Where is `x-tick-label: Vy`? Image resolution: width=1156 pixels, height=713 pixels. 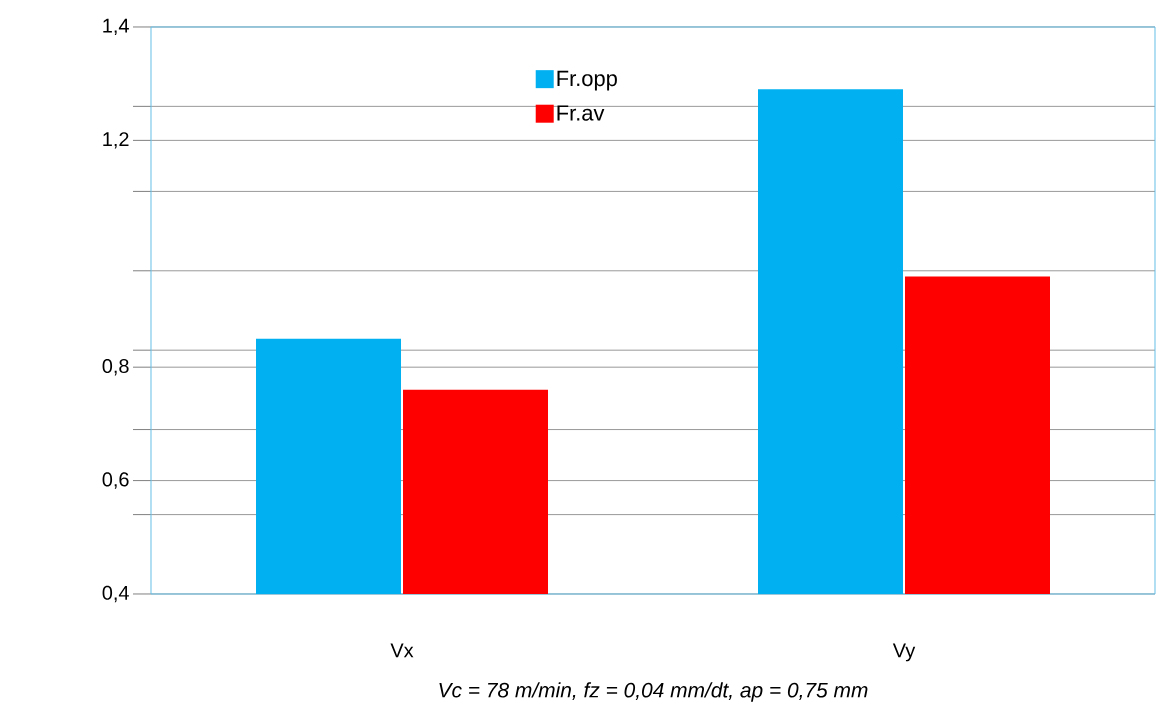
x-tick-label: Vy is located at coordinates (904, 652).